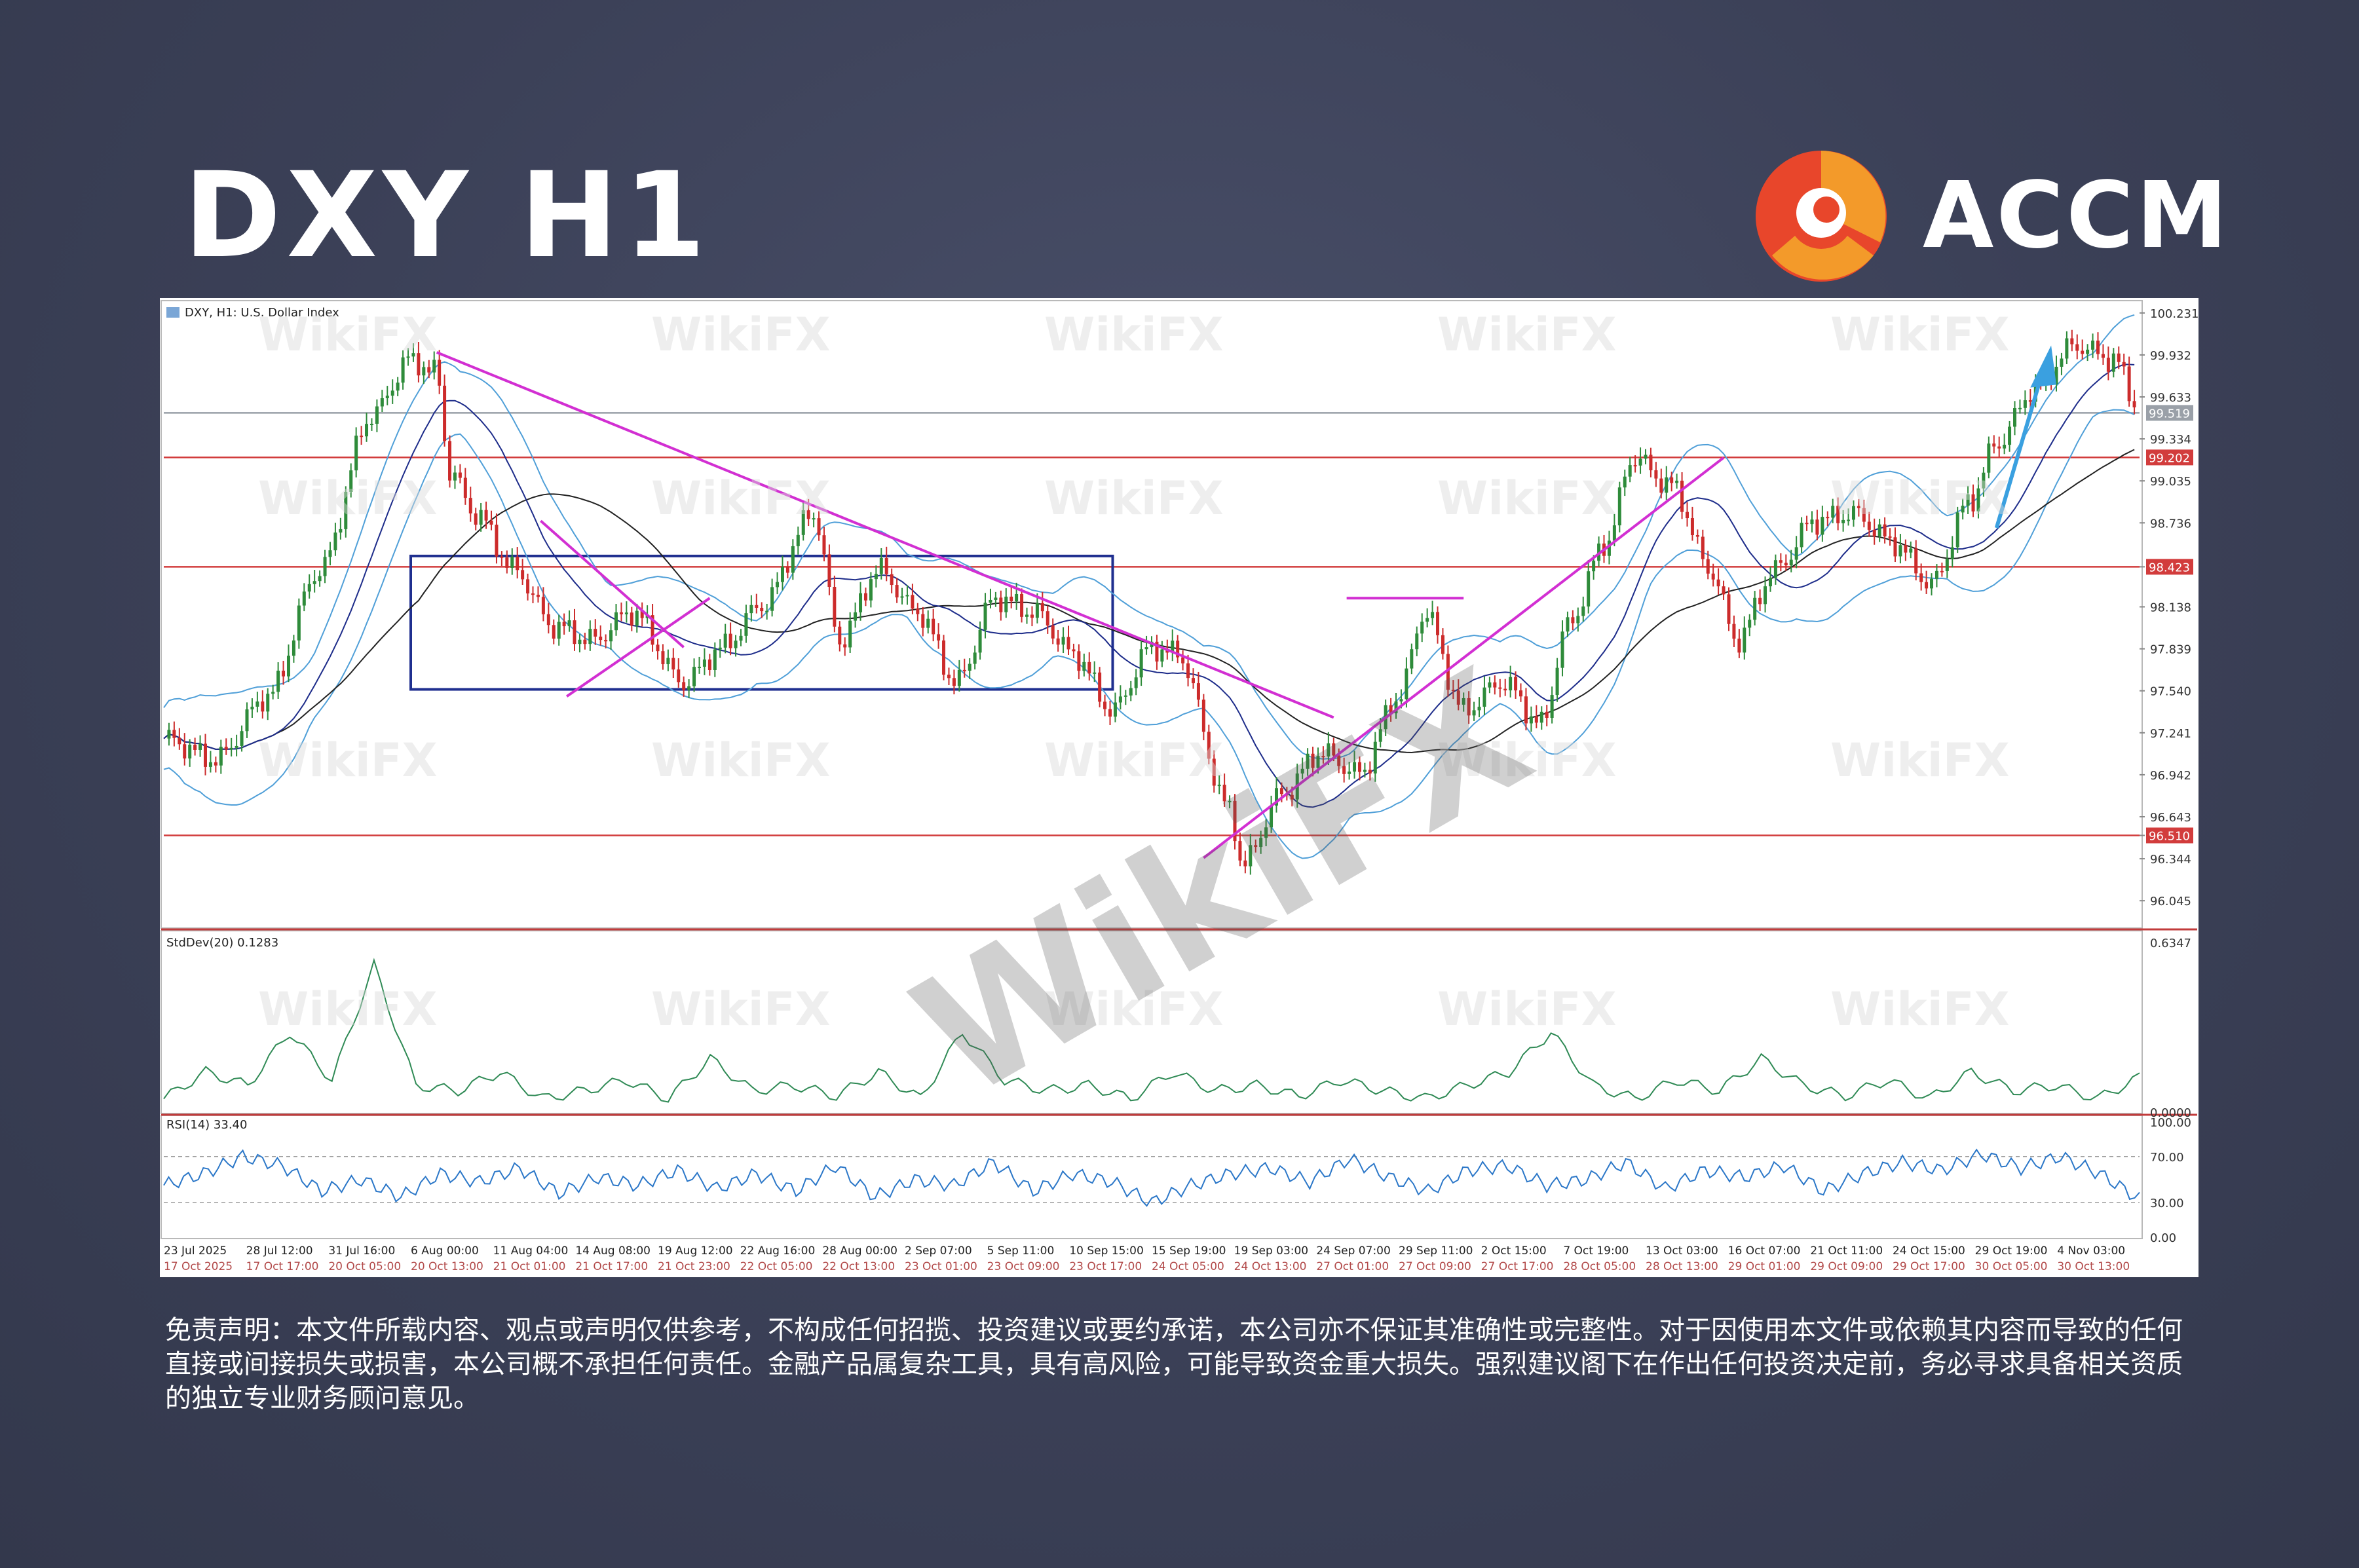 The image size is (2359, 1568). I want to click on x-tick-label: 24 Oct 15:00, so click(1929, 1251).